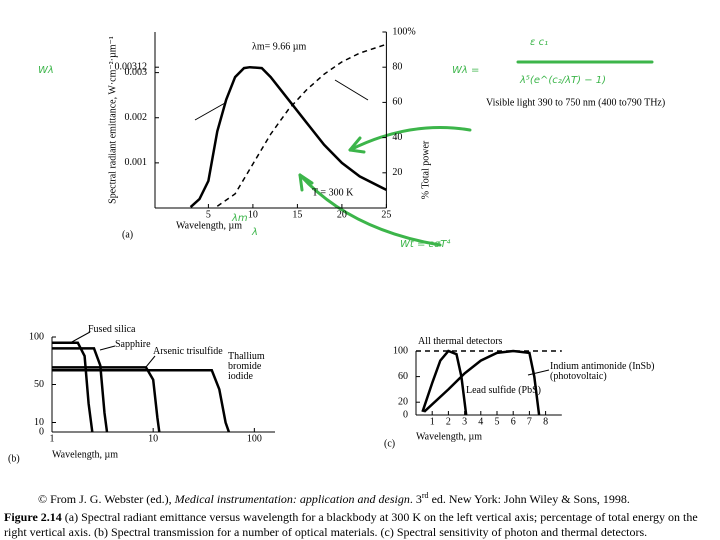 The width and height of the screenshot is (720, 540). Describe the element at coordinates (239, 218) in the screenshot. I see `handwriting: λm` at that location.